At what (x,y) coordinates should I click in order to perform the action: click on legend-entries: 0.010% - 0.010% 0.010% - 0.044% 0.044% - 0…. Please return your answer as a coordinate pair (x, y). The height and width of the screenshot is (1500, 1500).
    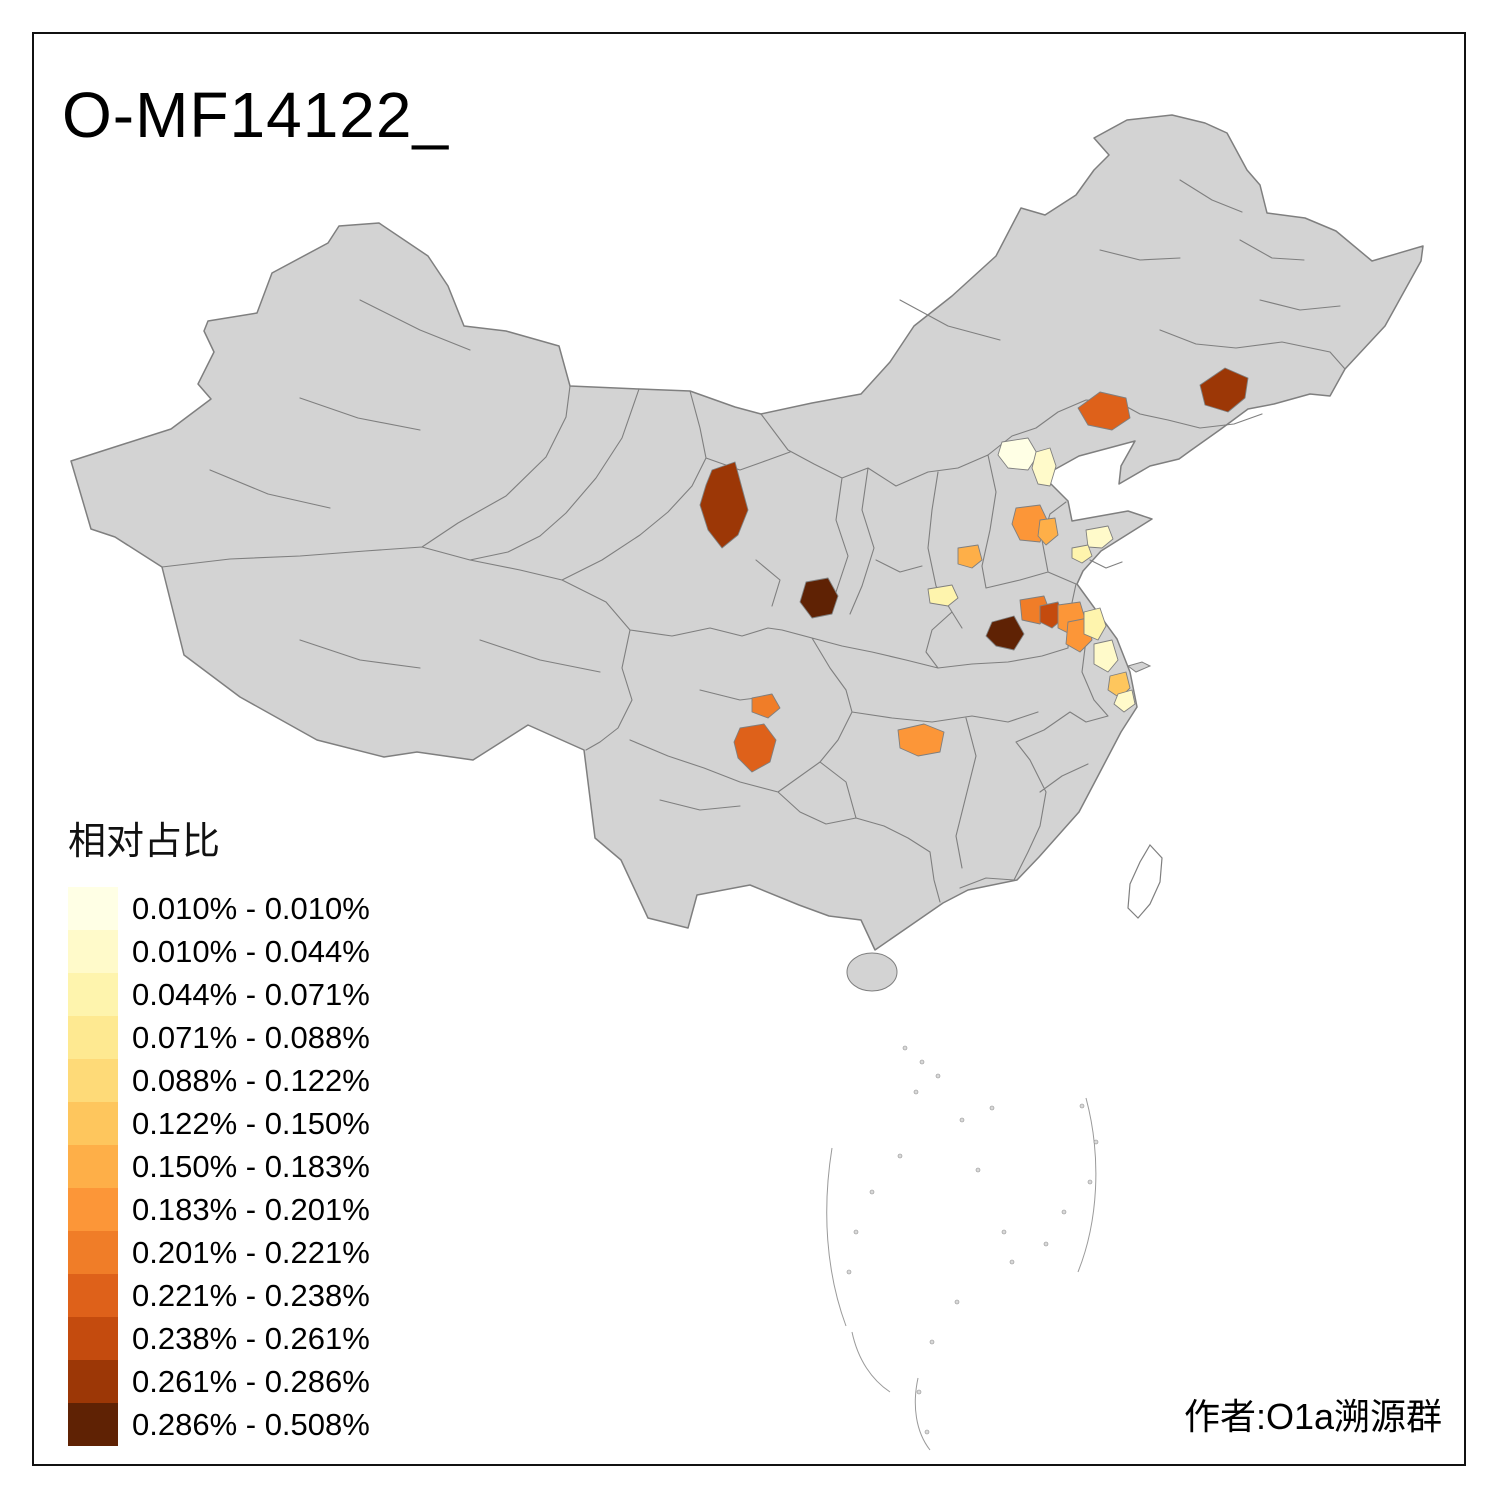
    Looking at the image, I should click on (219, 1166).